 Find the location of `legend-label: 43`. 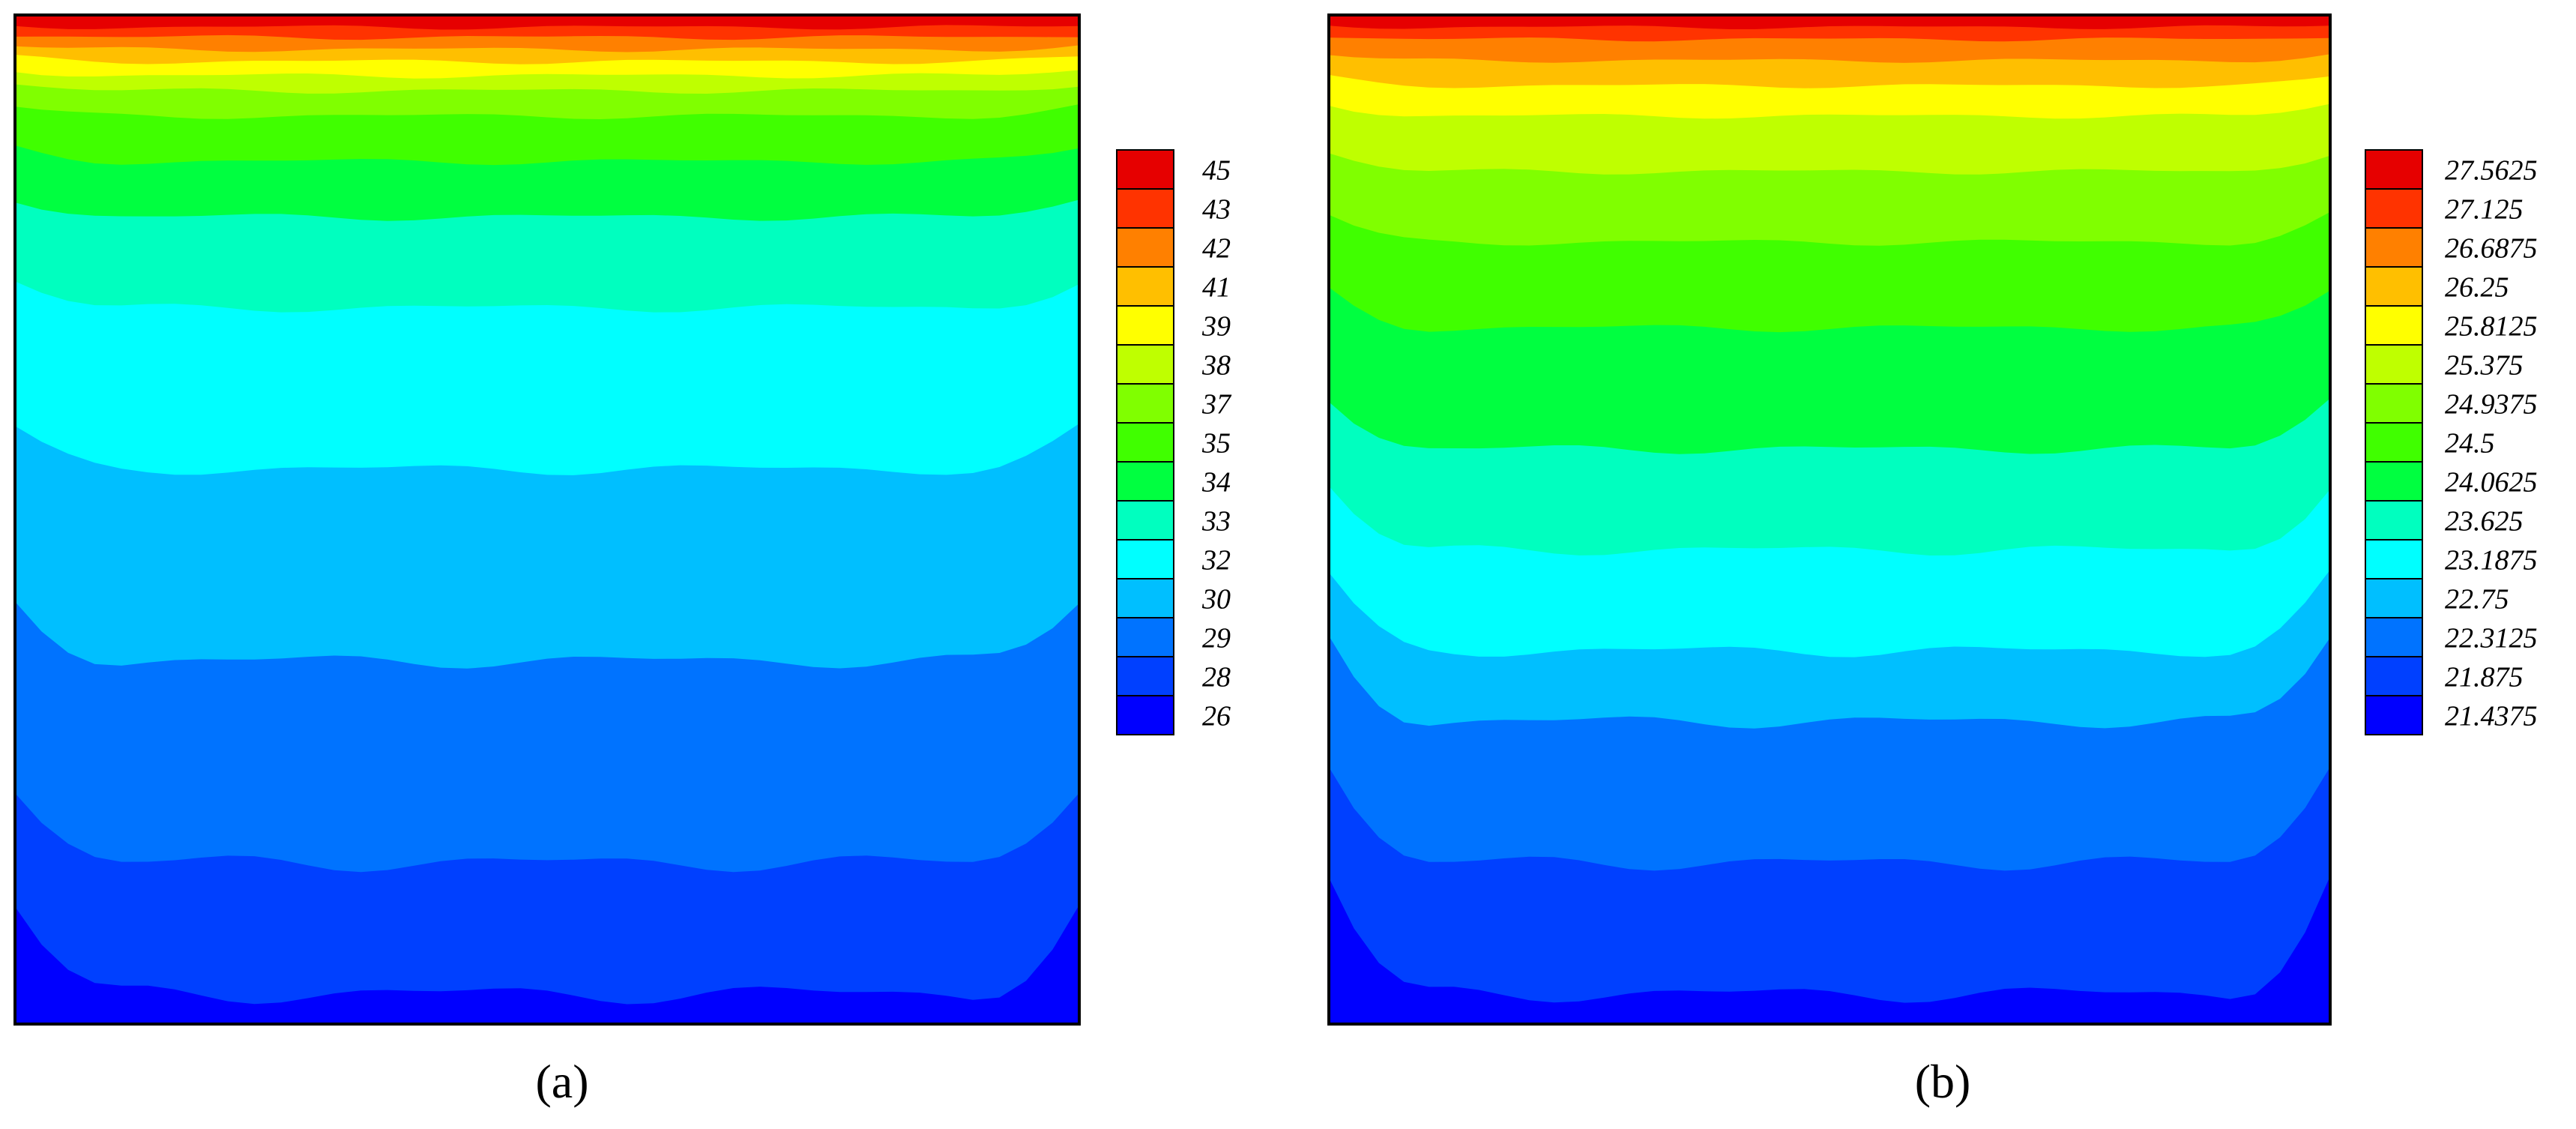

legend-label: 43 is located at coordinates (1217, 209).